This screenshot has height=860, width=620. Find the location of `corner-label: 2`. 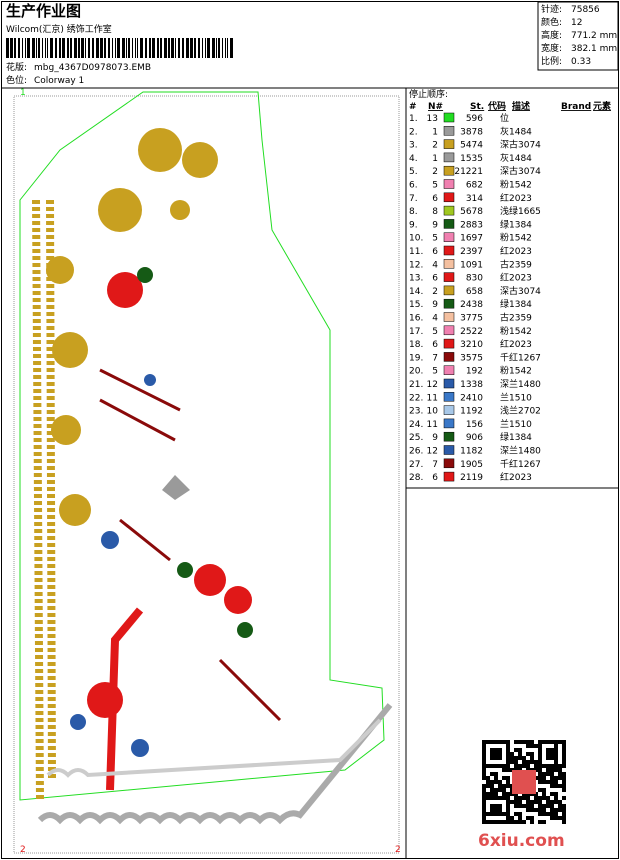

corner-label: 2 is located at coordinates (23, 850).